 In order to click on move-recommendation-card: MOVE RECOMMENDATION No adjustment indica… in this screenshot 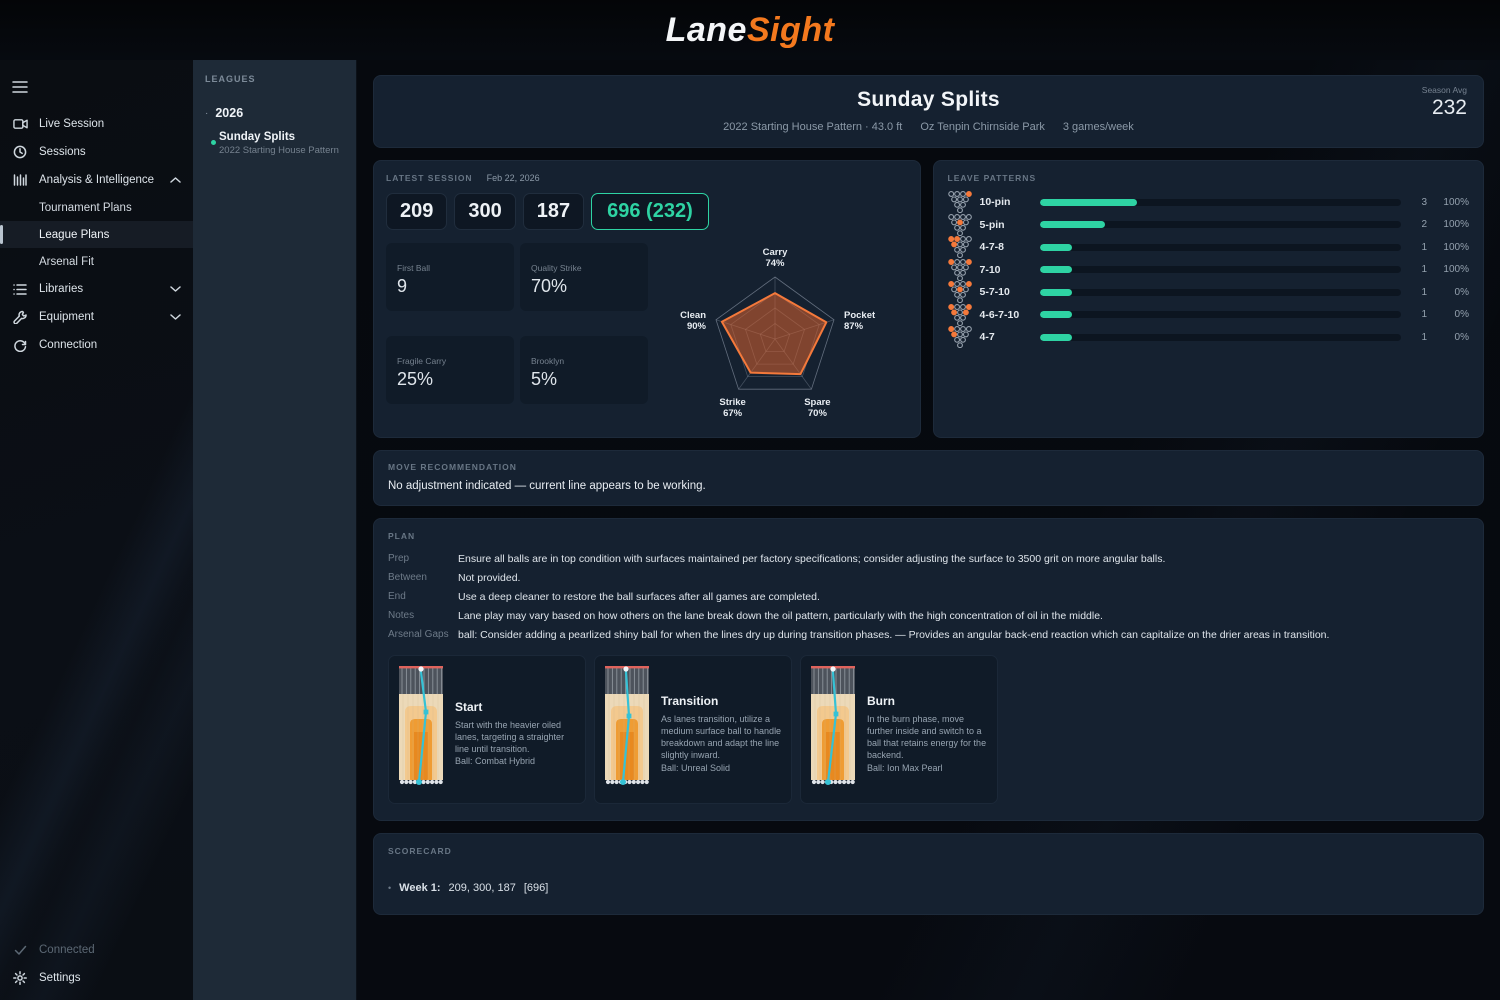, I will do `click(928, 478)`.